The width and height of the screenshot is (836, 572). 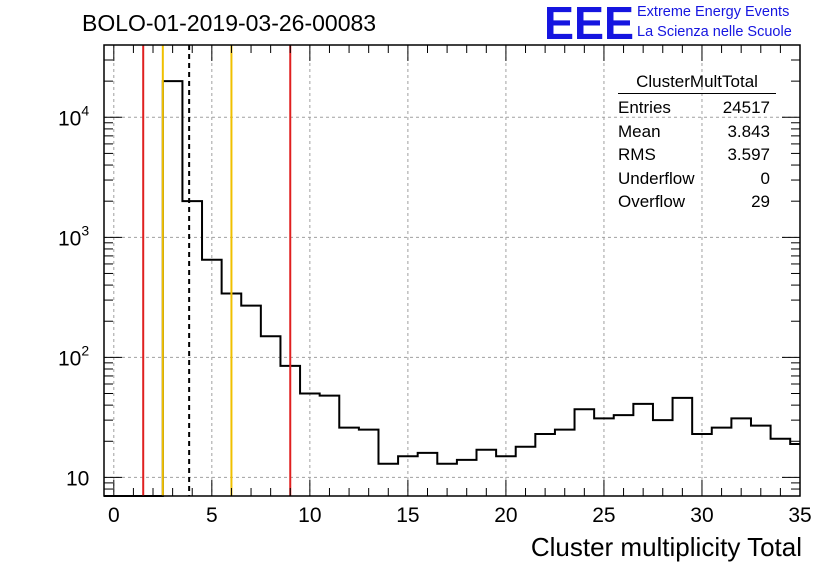 What do you see at coordinates (799, 515) in the screenshot?
I see `x-tick-label: 35` at bounding box center [799, 515].